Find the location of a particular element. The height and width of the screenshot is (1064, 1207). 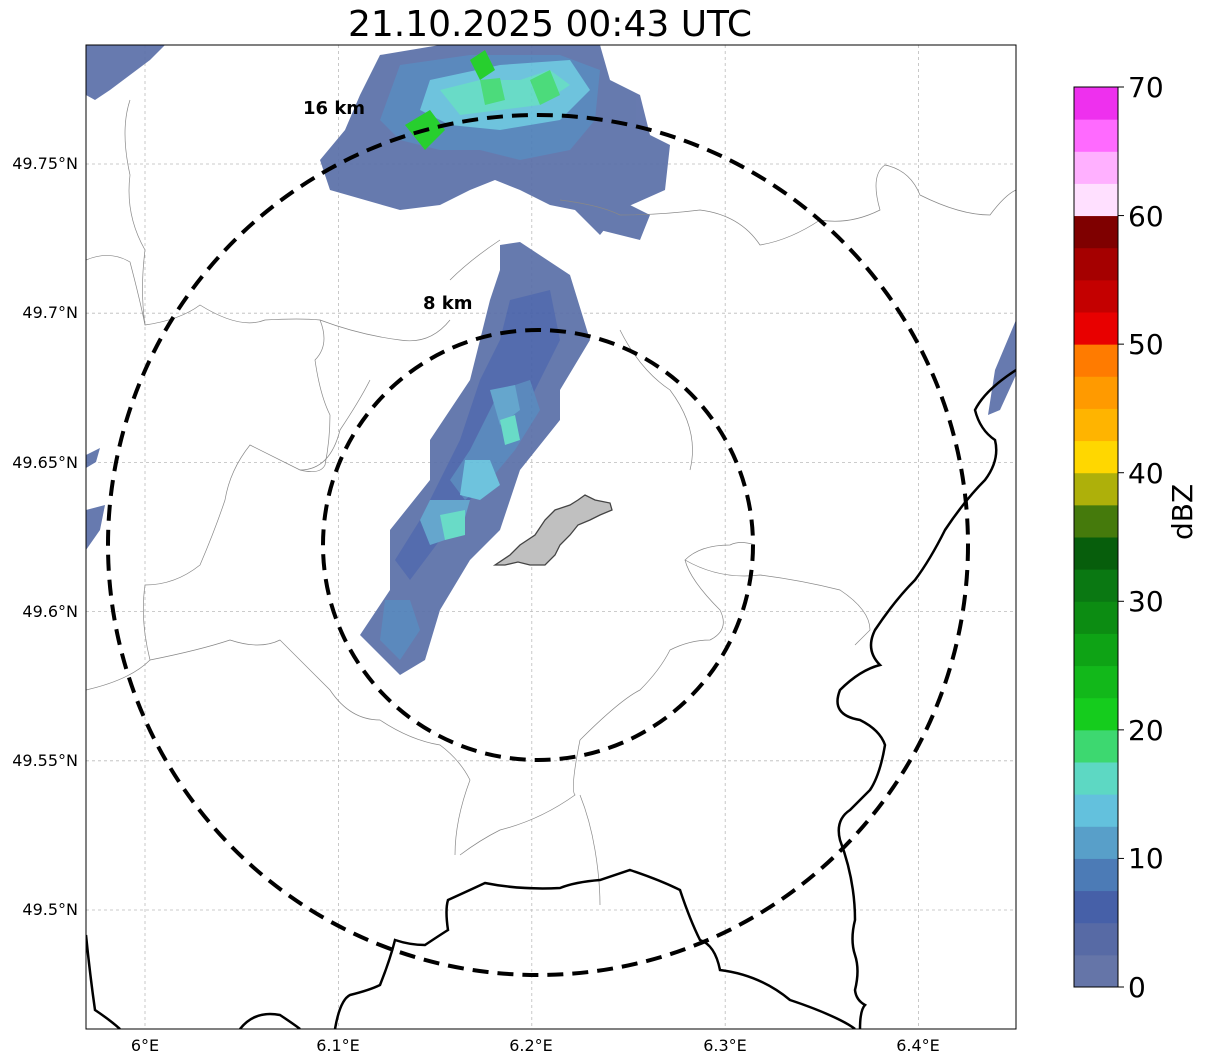

colorbar-tick-label: 40 is located at coordinates (1146, 473).